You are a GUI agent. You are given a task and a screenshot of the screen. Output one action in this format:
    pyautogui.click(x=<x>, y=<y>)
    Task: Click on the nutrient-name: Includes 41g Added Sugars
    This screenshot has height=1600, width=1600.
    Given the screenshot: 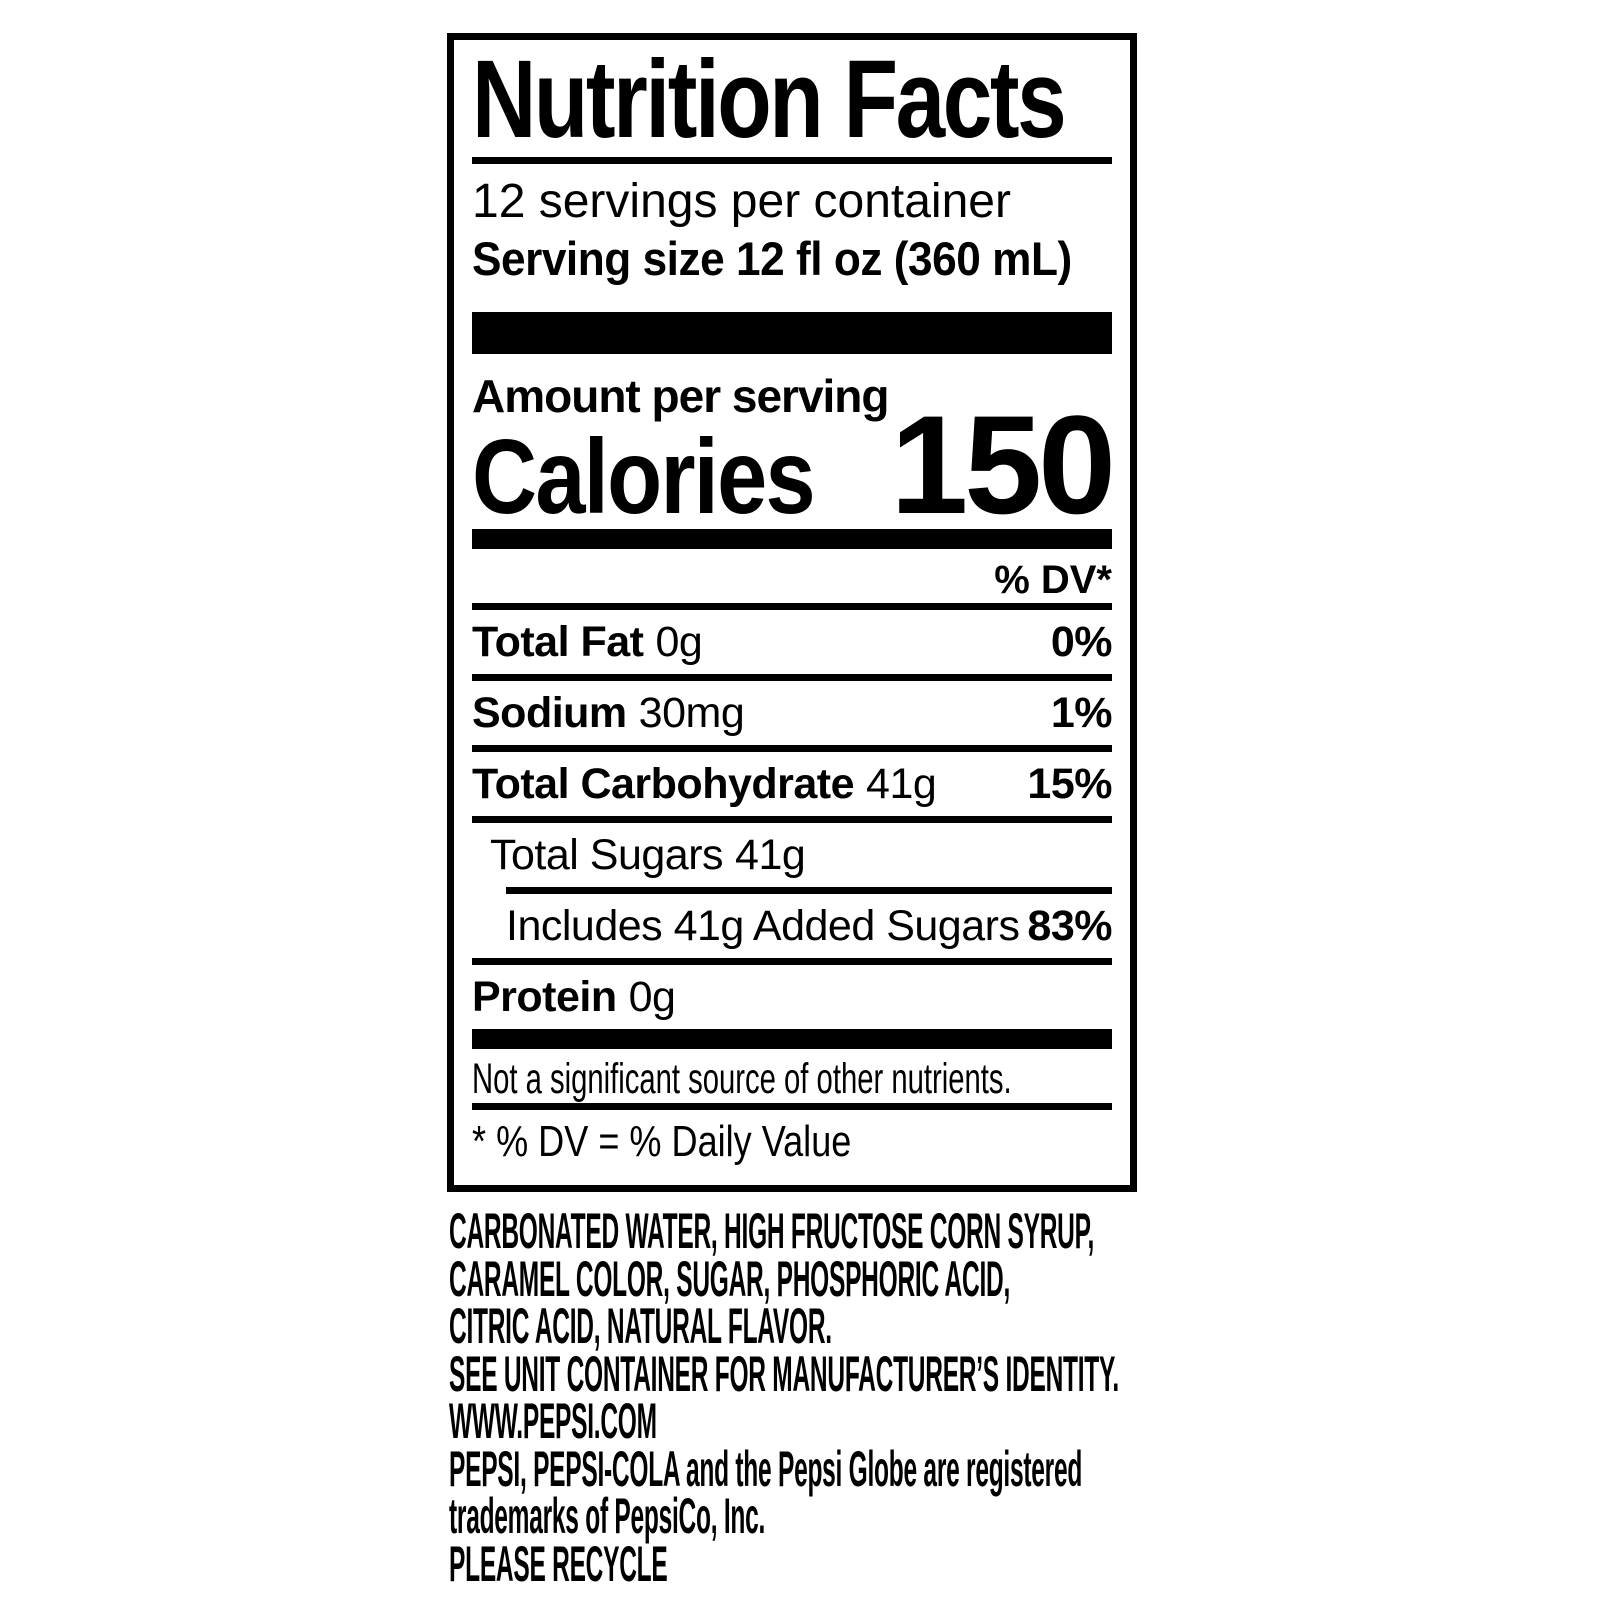 What is the action you would take?
    pyautogui.click(x=763, y=925)
    